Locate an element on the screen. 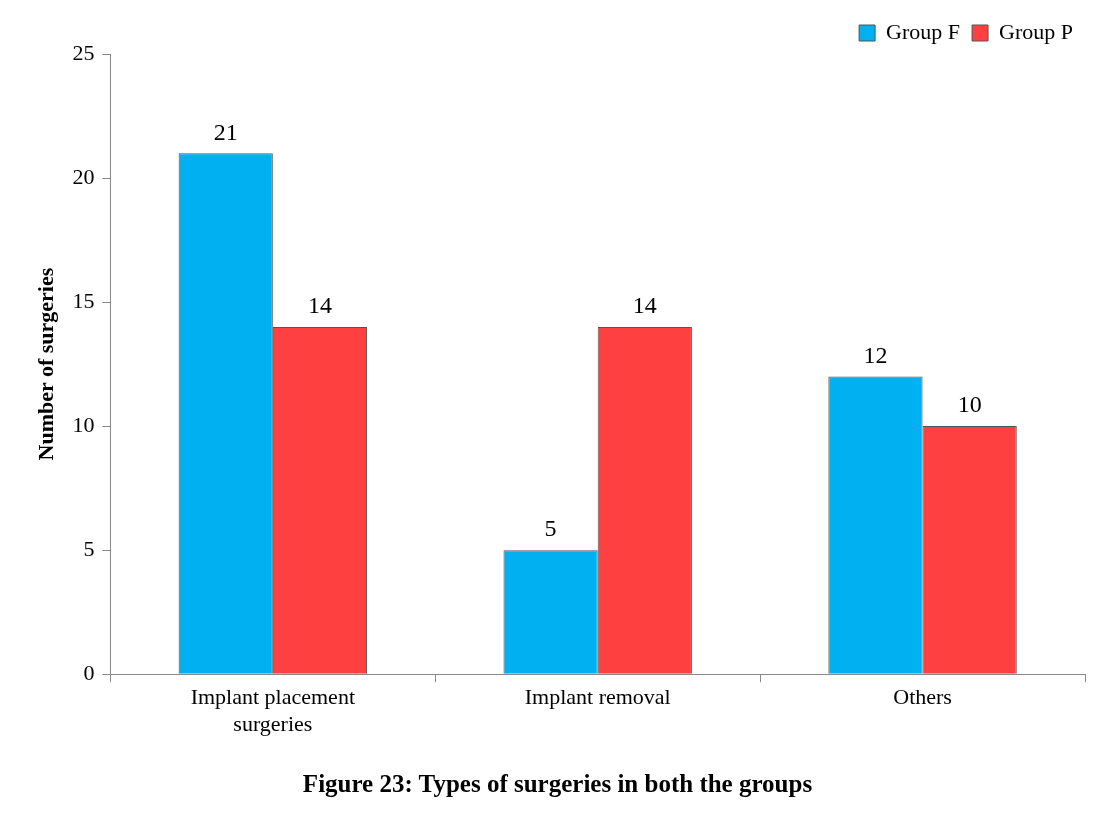  y-tick-label: 10 is located at coordinates (83, 424).